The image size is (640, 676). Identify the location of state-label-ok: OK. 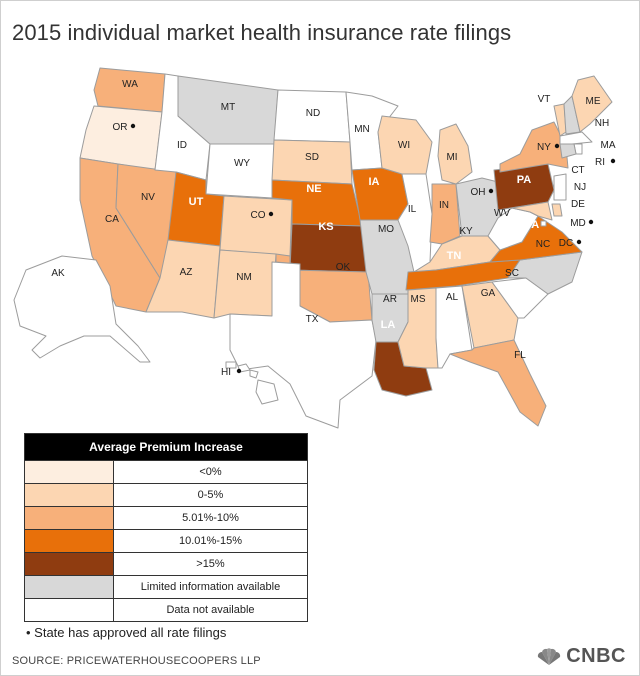
(343, 267).